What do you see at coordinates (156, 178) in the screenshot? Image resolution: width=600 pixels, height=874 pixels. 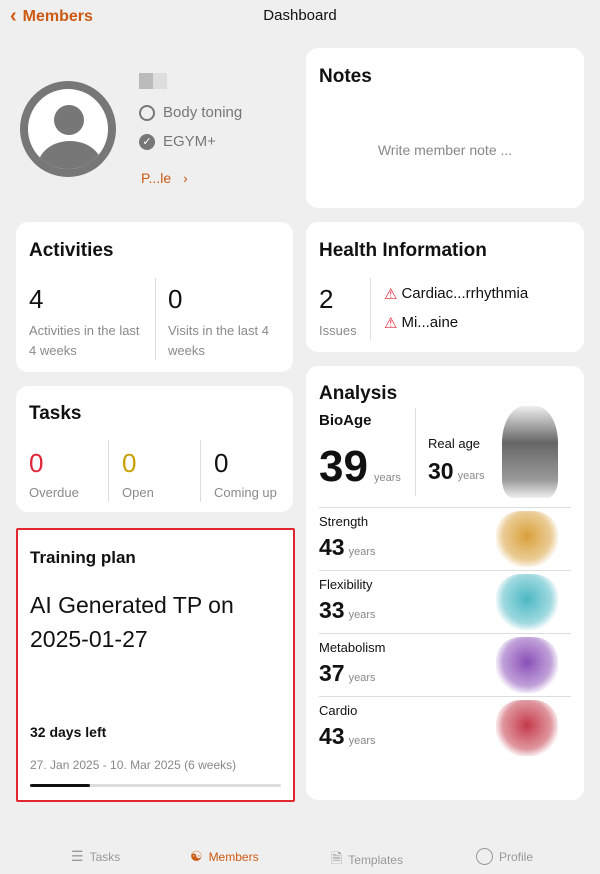 I see `profile-link-label: P...le` at bounding box center [156, 178].